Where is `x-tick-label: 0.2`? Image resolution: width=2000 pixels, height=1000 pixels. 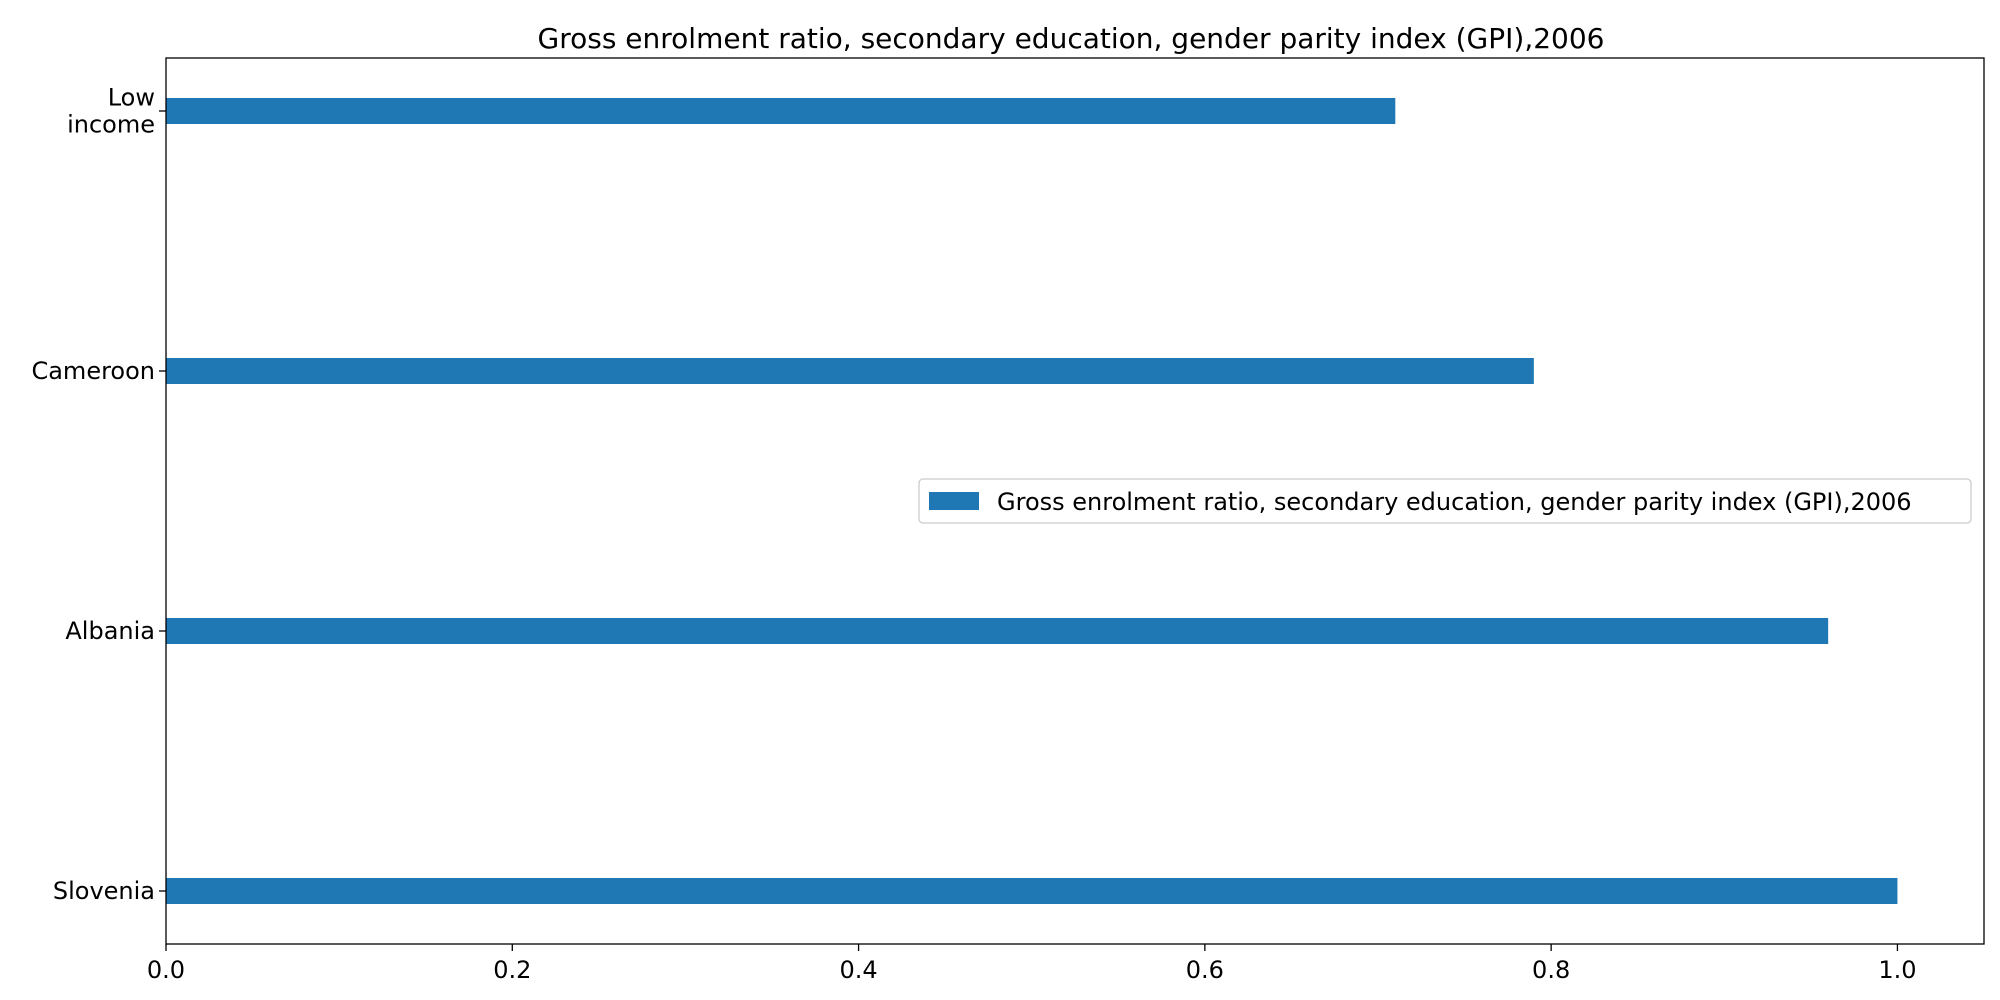
x-tick-label: 0.2 is located at coordinates (512, 970).